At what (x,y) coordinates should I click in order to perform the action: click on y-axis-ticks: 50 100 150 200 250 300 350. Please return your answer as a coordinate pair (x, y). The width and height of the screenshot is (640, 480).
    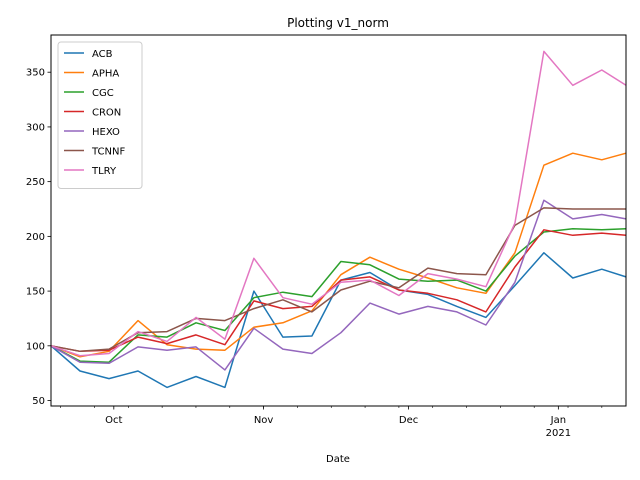
    Looking at the image, I should click on (38, 237).